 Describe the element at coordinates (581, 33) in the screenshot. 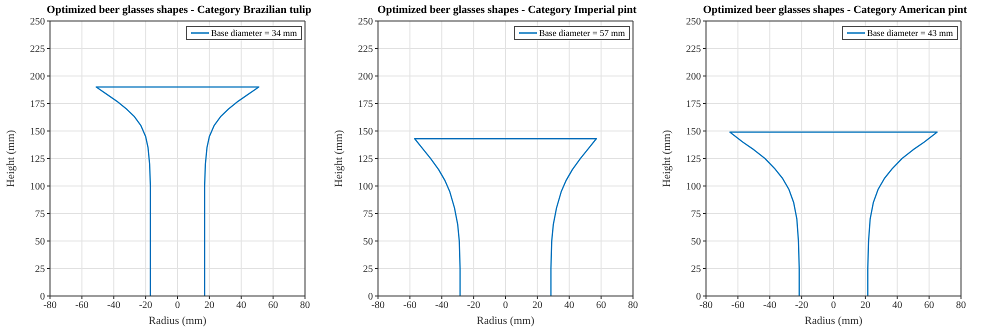

I see `legend-label: Base diameter = 57 mm` at that location.